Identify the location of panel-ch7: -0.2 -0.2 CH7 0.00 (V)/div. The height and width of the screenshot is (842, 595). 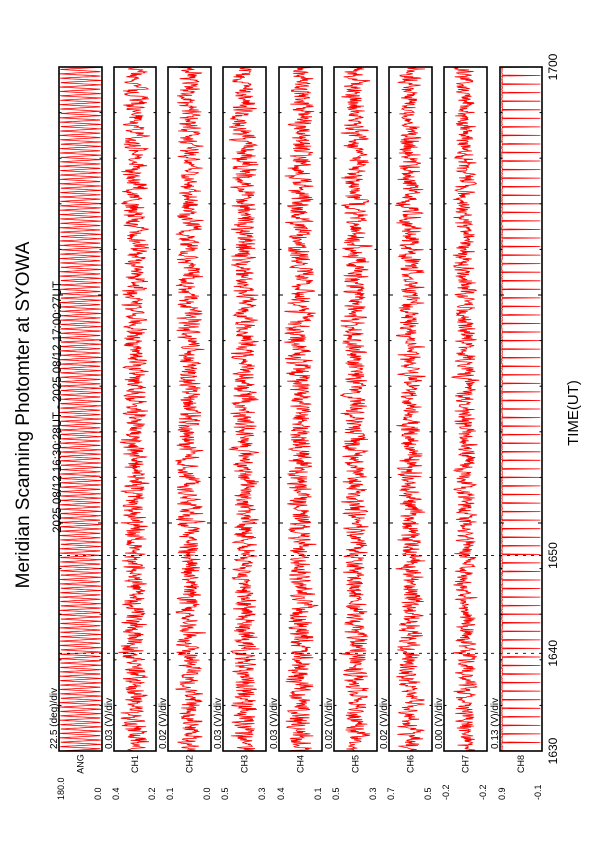
(461, 433).